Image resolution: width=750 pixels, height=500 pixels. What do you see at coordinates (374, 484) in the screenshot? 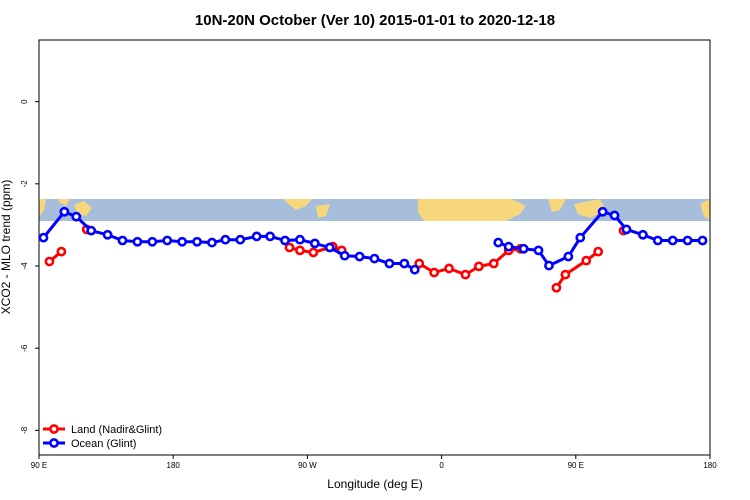
I see `x-axis-label: Longitude (deg E)` at bounding box center [374, 484].